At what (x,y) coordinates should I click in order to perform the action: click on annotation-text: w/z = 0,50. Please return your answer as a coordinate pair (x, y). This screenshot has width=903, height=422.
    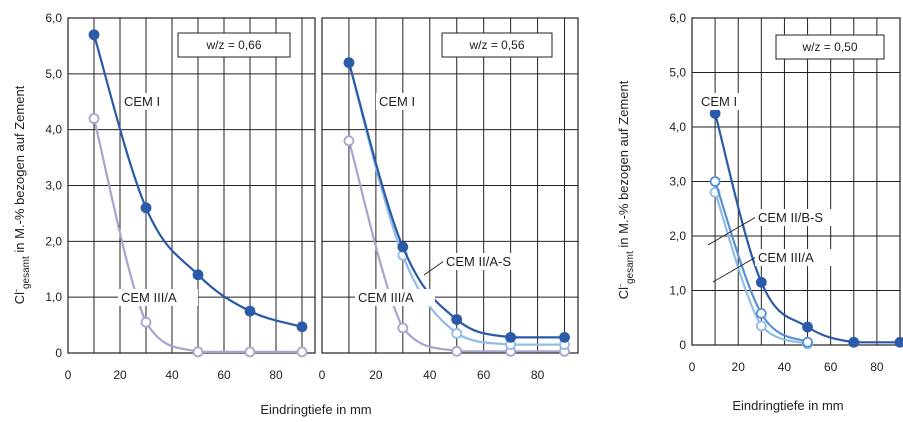
    Looking at the image, I should click on (829, 47).